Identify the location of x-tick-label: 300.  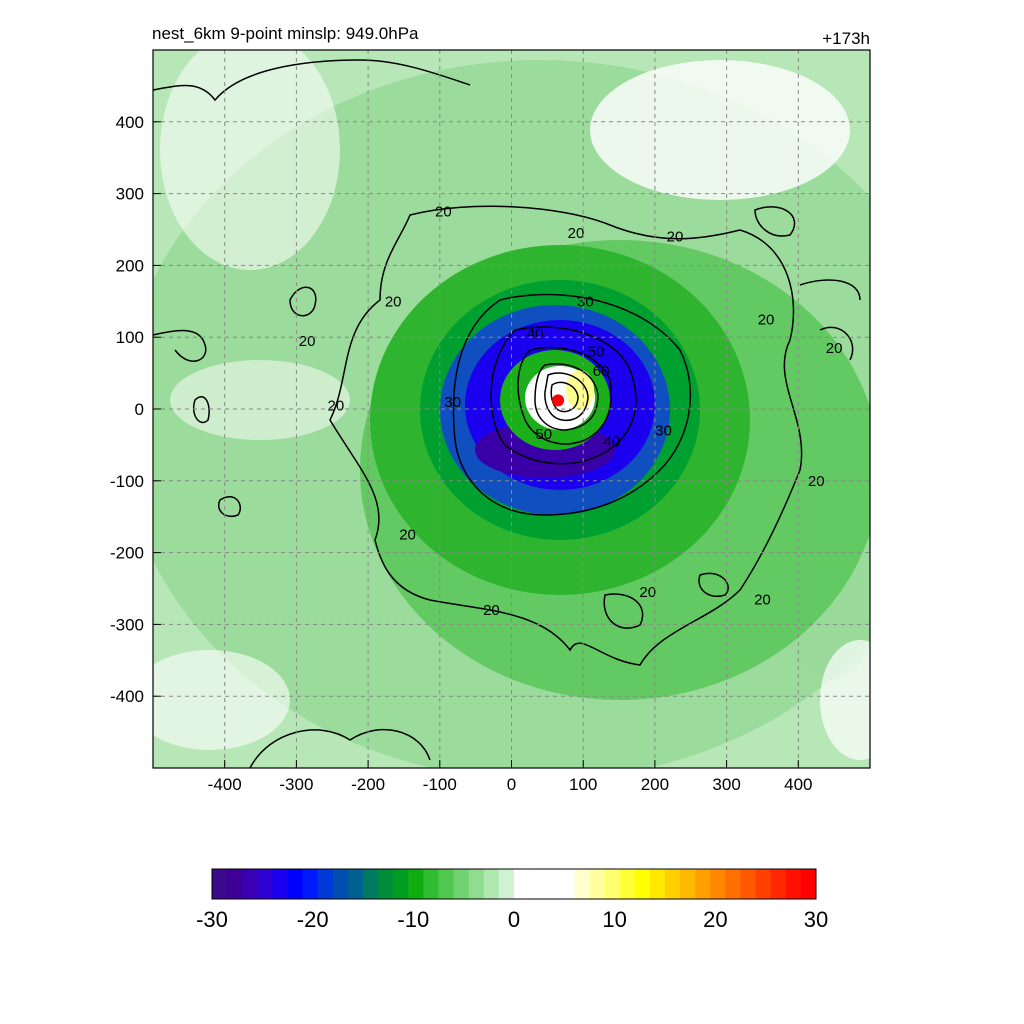
(726, 784).